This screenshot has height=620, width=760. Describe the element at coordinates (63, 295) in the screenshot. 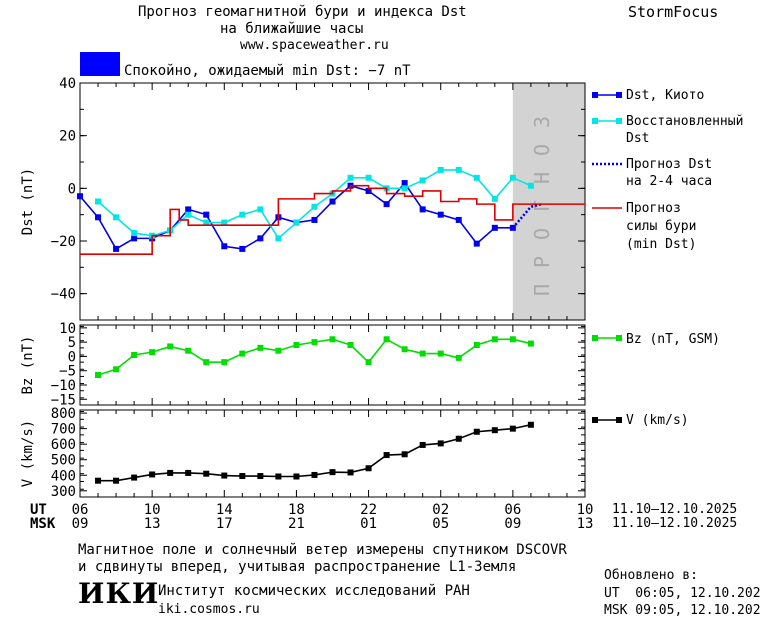

I see `y-tick-label: −40` at that location.